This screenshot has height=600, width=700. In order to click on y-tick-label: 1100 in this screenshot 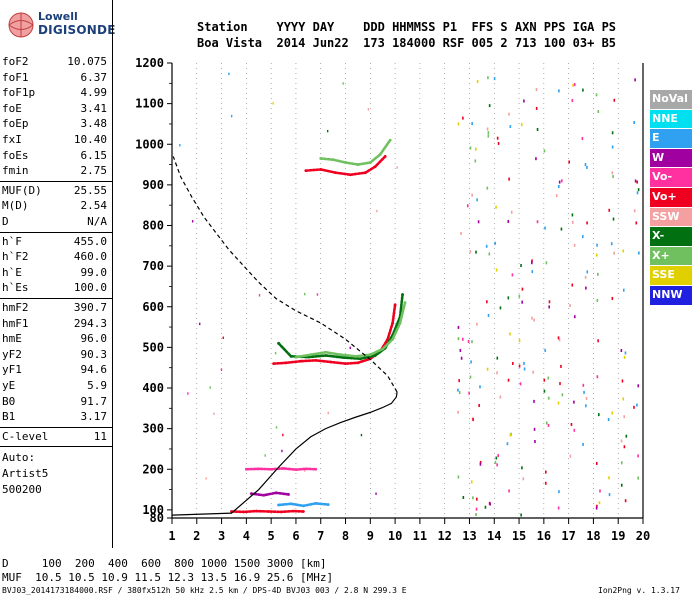, I will do `click(149, 104)`.